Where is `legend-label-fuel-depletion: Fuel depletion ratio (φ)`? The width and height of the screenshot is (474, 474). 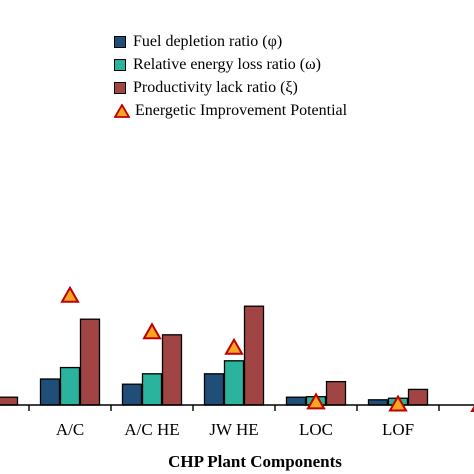
legend-label-fuel-depletion: Fuel depletion ratio (φ) is located at coordinates (208, 41).